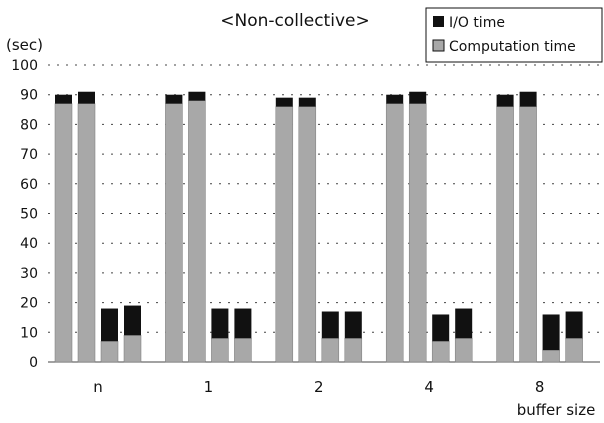  I want to click on legend: I/O time Computation time, so click(514, 35).